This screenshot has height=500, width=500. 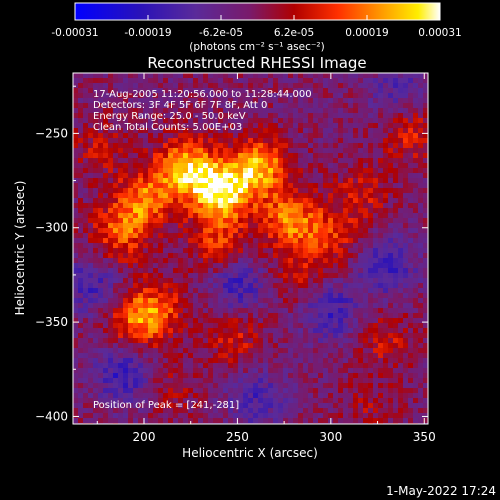 I want to click on chart-title: Reconstructed RHESSI Image, so click(x=256, y=63).